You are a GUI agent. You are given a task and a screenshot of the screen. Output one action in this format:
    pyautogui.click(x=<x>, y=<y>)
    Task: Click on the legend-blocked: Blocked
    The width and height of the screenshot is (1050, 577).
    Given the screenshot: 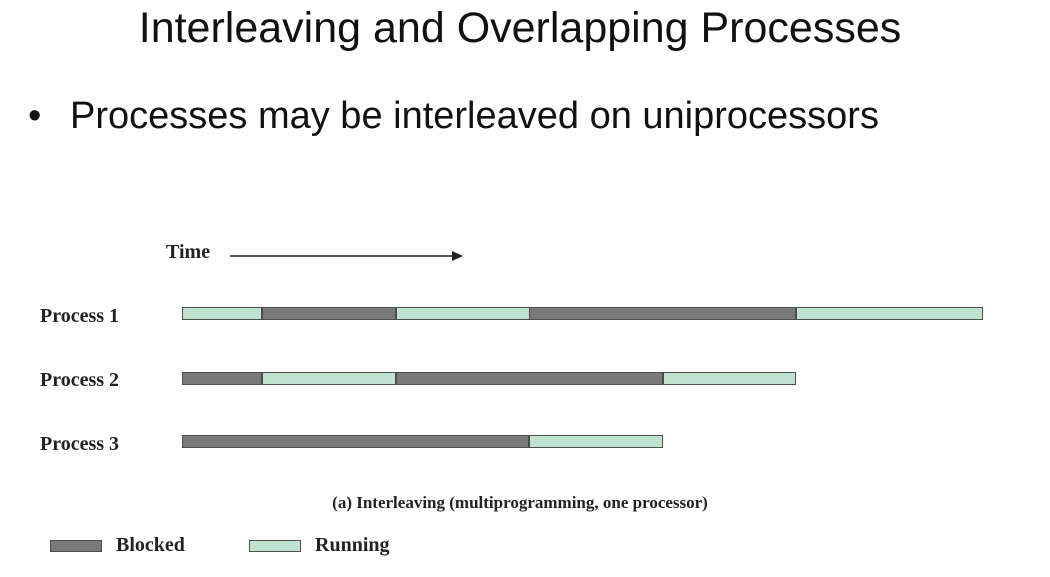 What is the action you would take?
    pyautogui.click(x=117, y=545)
    